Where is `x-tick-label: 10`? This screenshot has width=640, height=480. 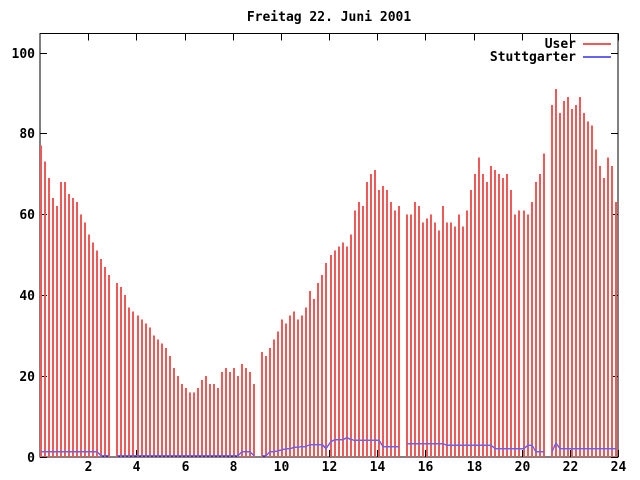 x-tick-label: 10 is located at coordinates (282, 467).